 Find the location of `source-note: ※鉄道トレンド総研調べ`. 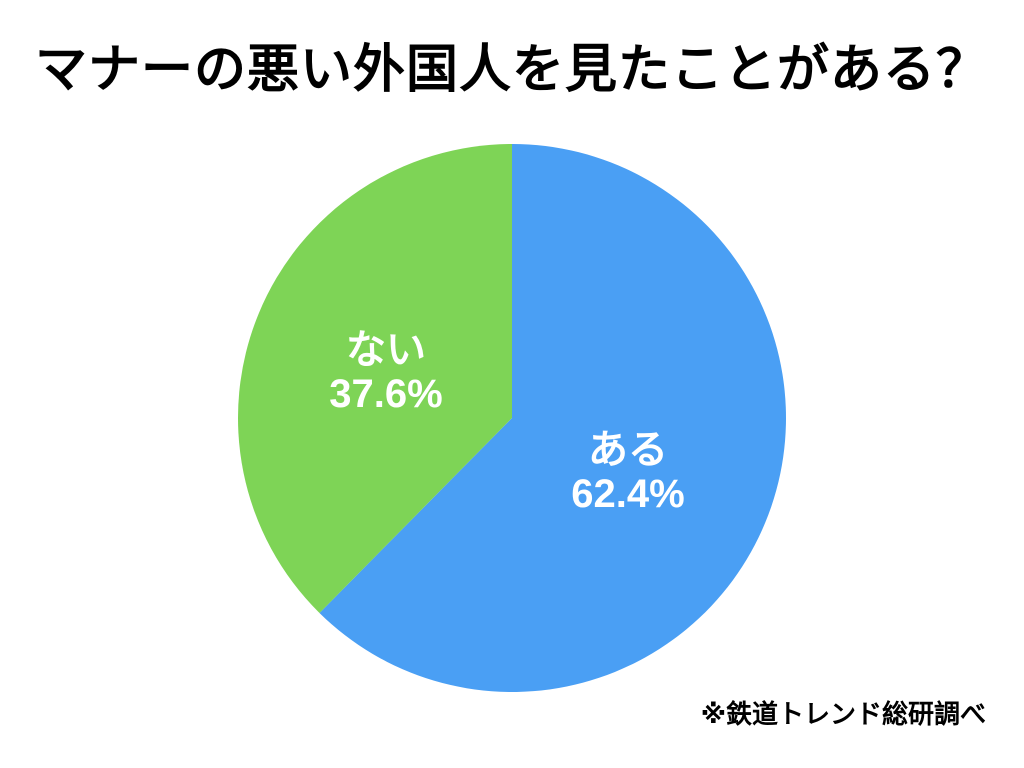

source-note: ※鉄道トレンド総研調べ is located at coordinates (843, 714).